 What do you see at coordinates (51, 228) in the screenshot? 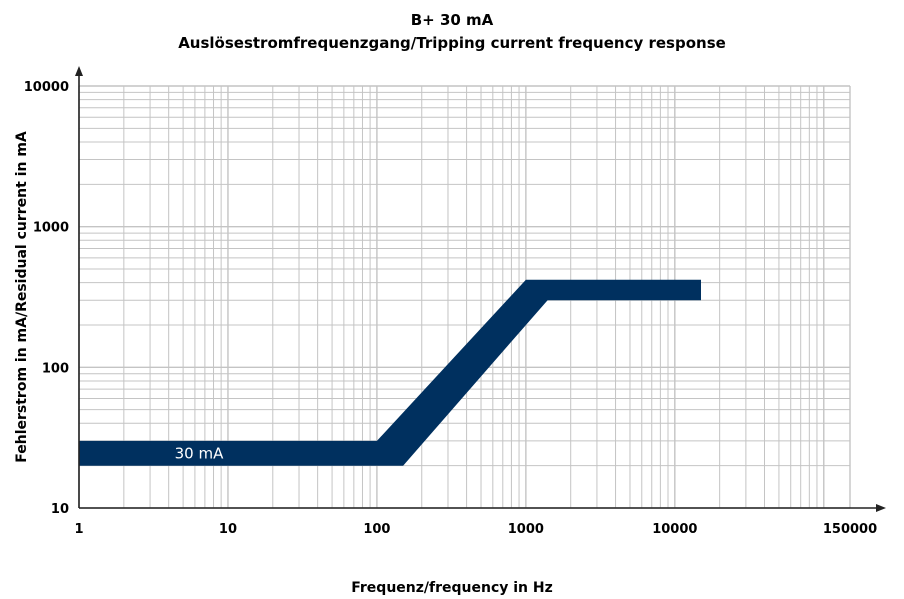
I see `y-tick-label: 1000` at bounding box center [51, 228].